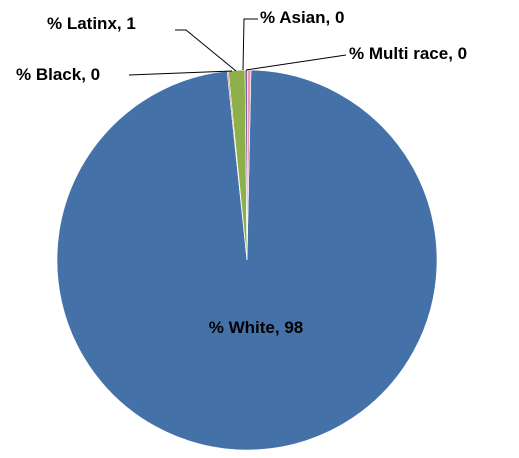  I want to click on leader-layer, so click(237, 47).